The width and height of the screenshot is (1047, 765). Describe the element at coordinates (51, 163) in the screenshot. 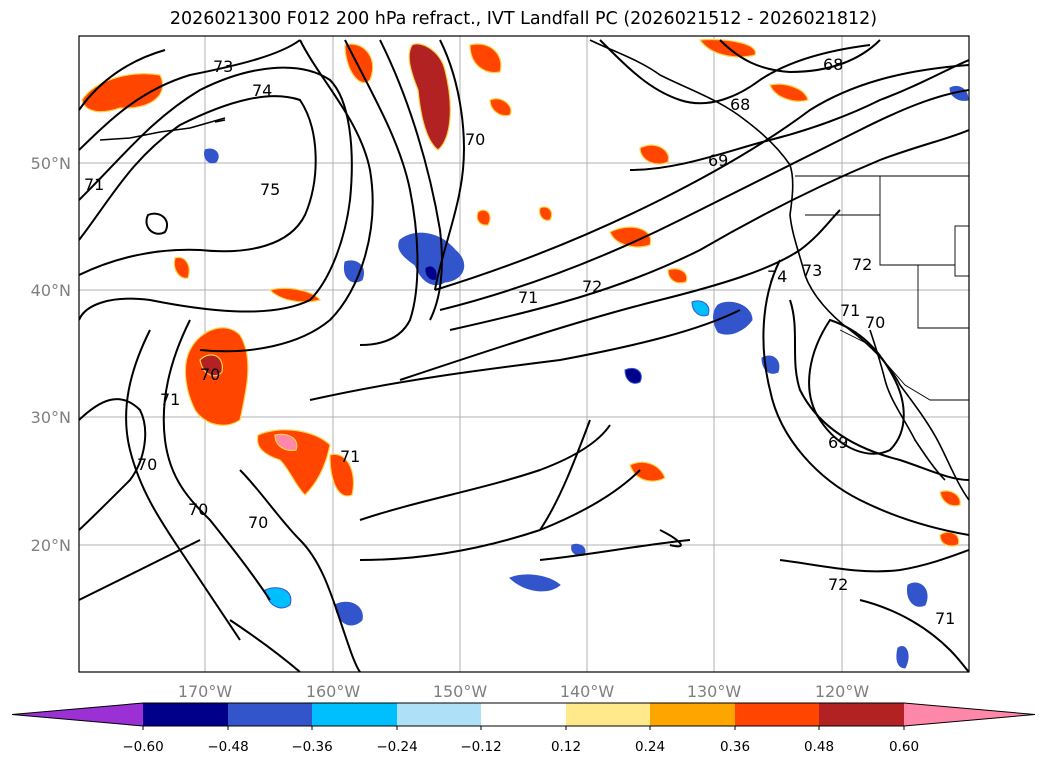

I see `lat-label: 50°N` at that location.